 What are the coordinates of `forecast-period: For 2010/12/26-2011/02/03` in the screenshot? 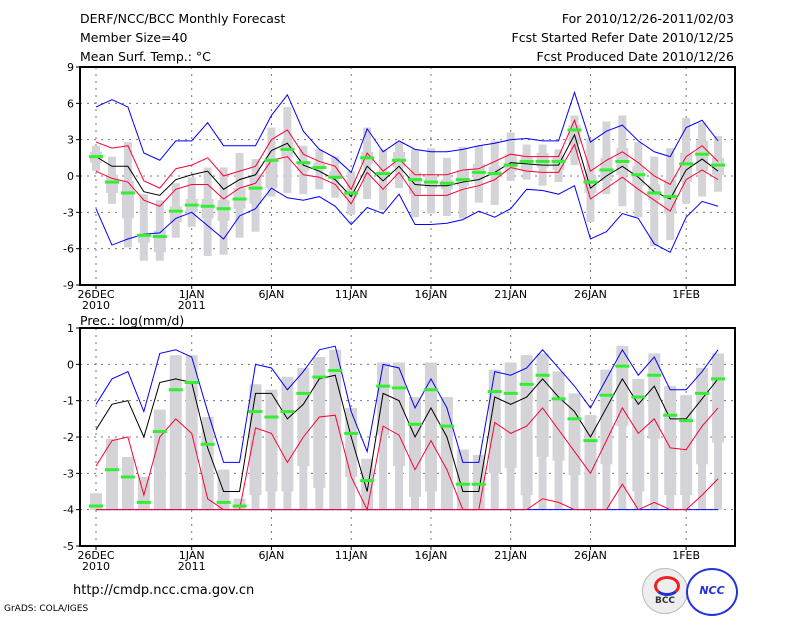 It's located at (647, 18).